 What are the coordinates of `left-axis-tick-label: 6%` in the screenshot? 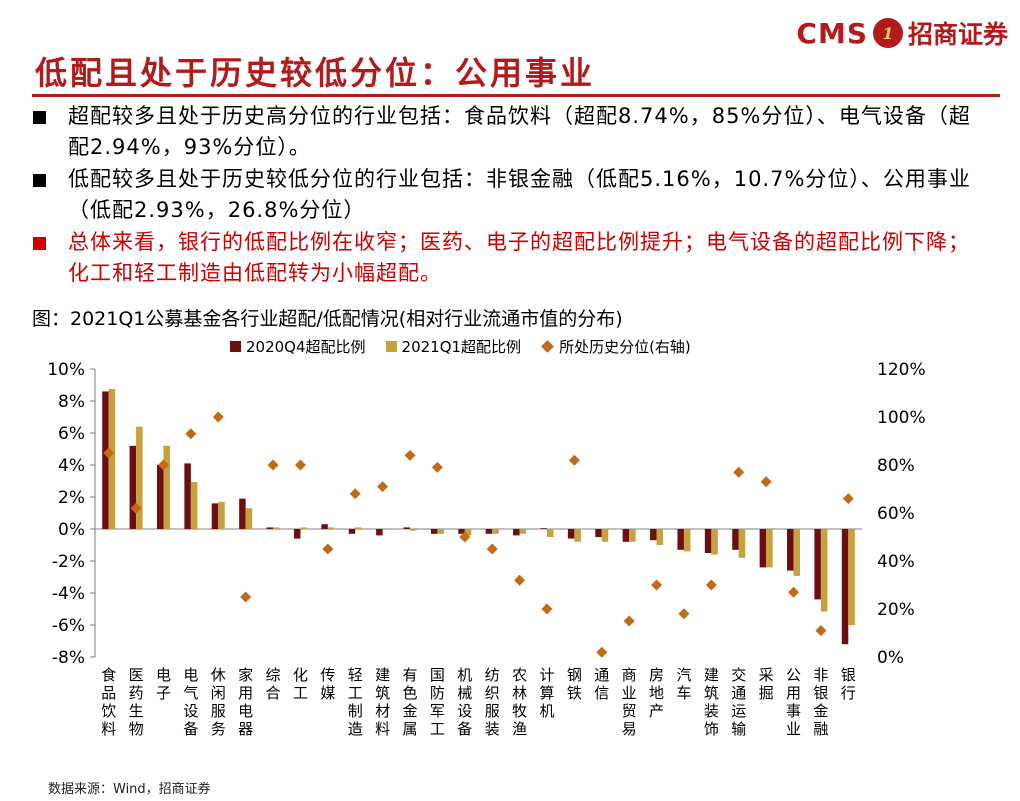 It's located at (71, 434).